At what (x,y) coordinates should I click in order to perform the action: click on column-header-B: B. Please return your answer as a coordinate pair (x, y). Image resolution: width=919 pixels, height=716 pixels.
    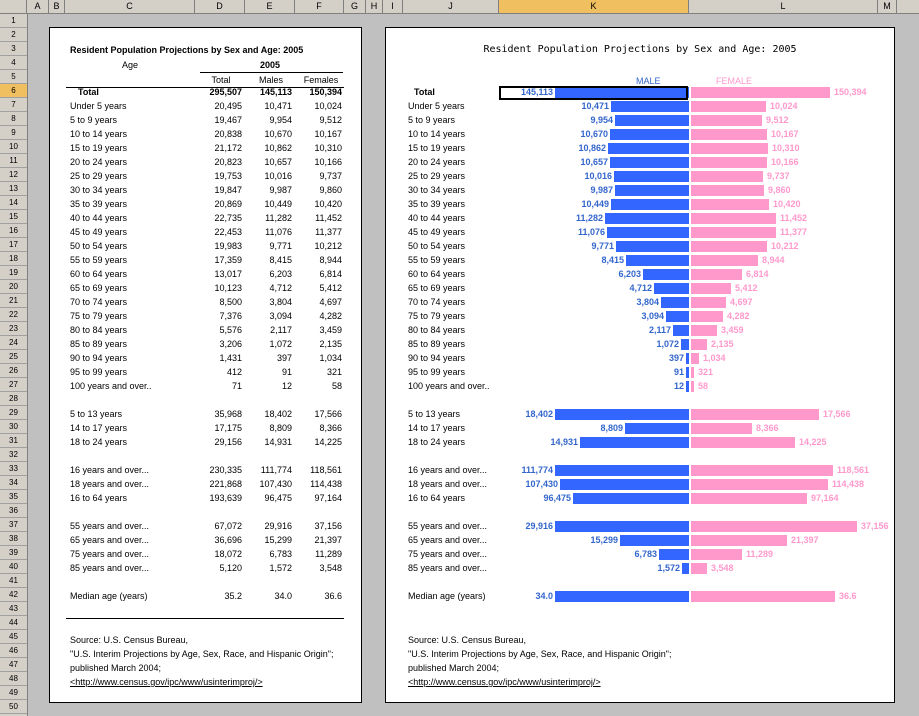
    Looking at the image, I should click on (57, 6).